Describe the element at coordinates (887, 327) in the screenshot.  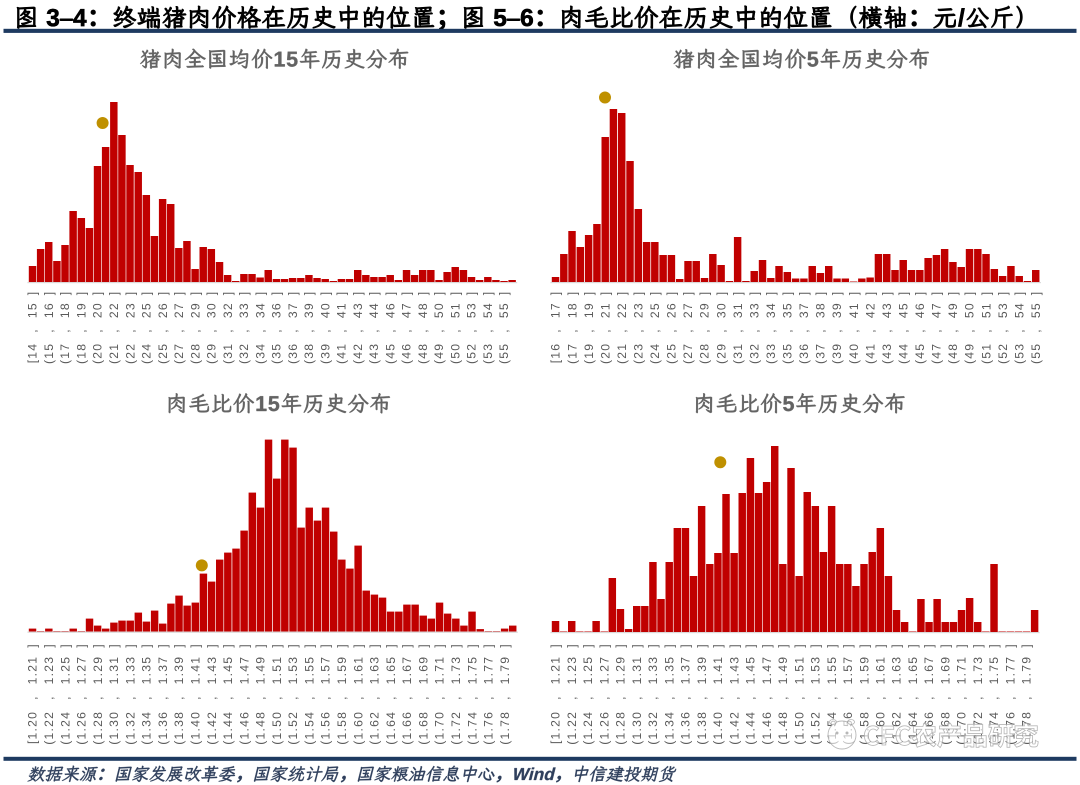
I see `svg-text: (43,43]` at that location.